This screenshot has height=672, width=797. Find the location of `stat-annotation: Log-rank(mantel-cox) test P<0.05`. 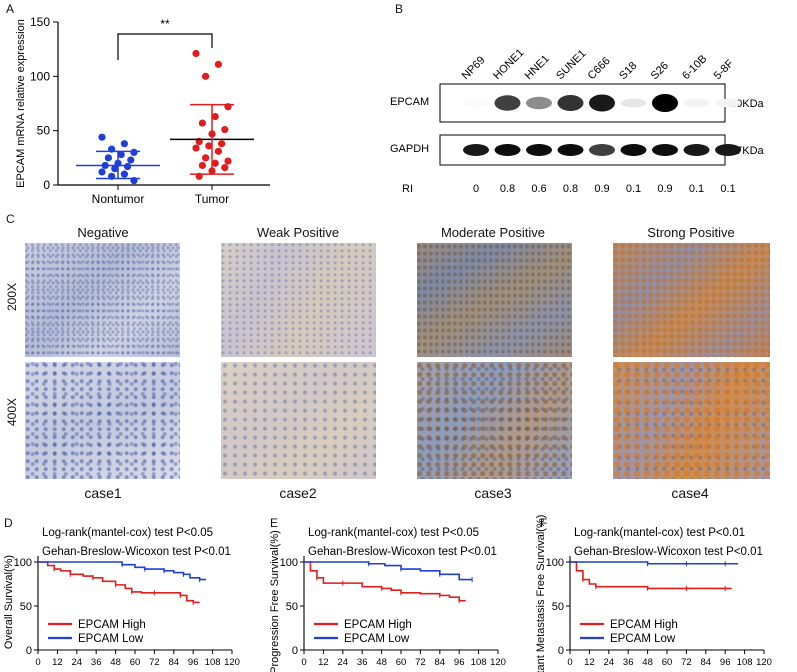

stat-annotation: Log-rank(mantel-cox) test P<0.05 is located at coordinates (393, 533).